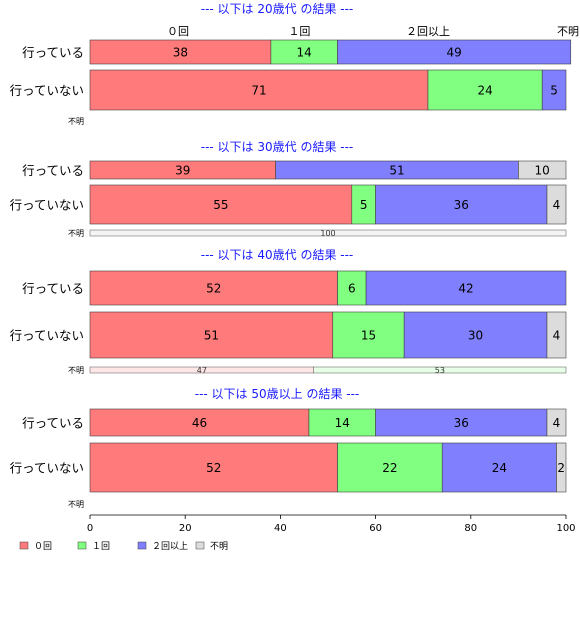  I want to click on data-label: 46, so click(199, 423).